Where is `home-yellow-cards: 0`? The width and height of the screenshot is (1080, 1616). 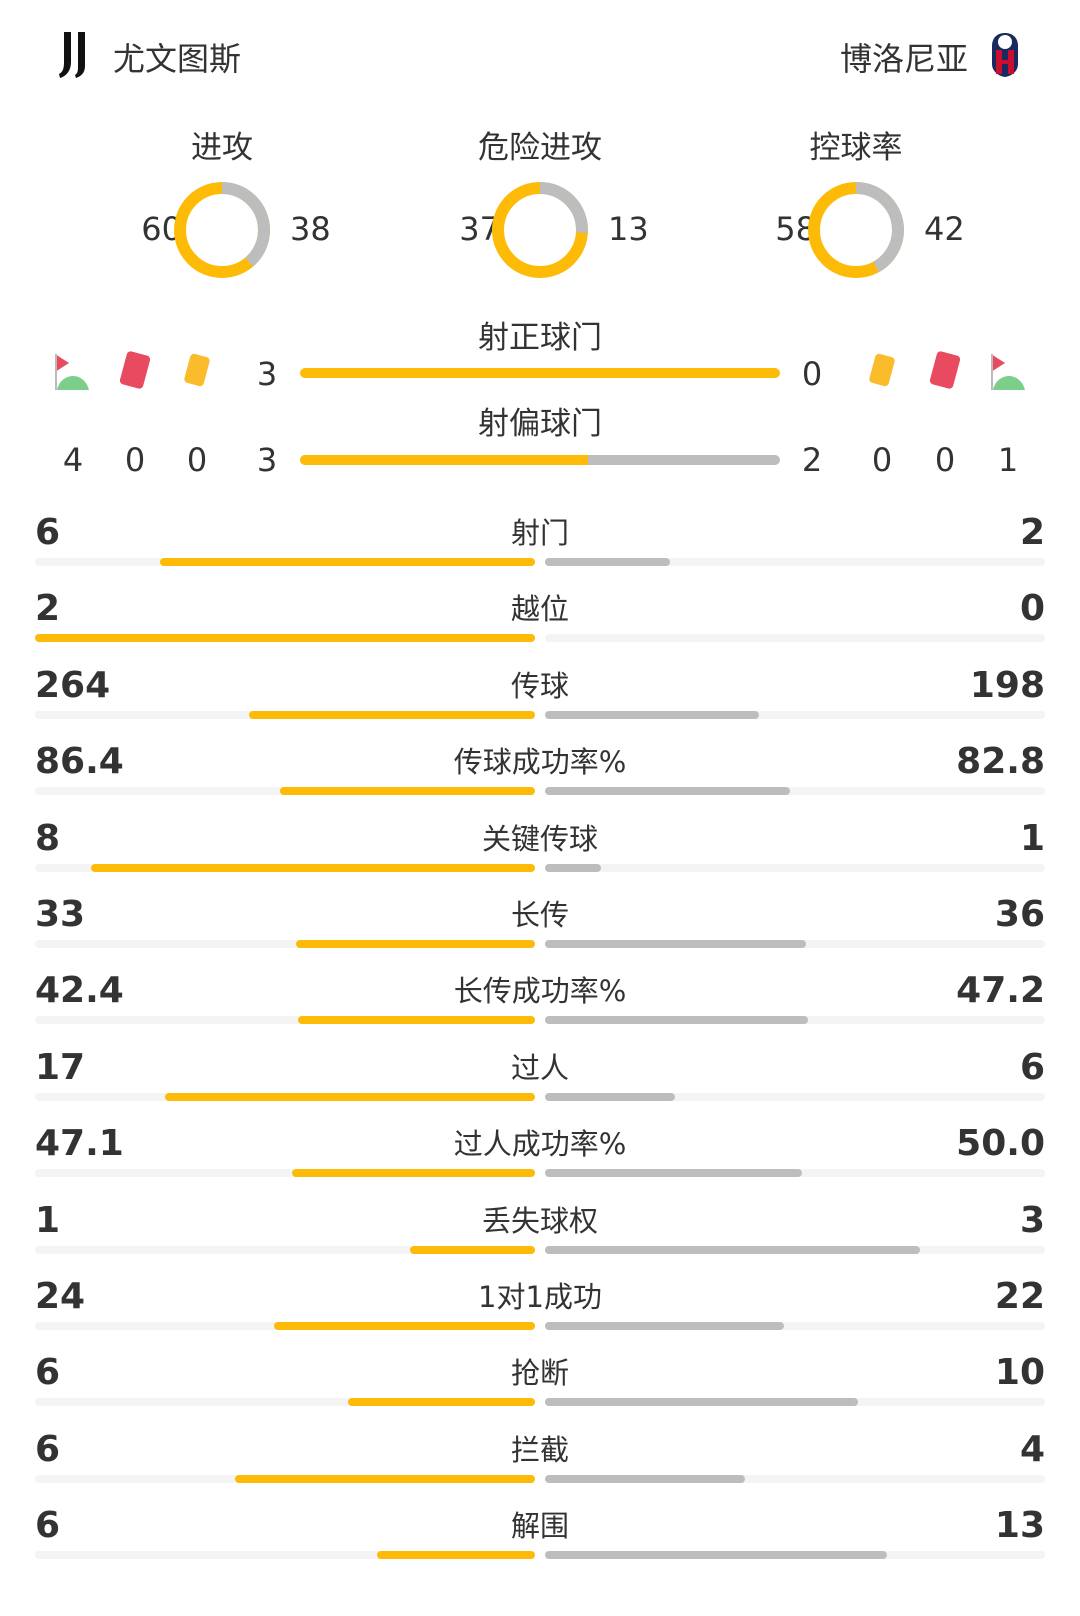 home-yellow-cards: 0 is located at coordinates (197, 460).